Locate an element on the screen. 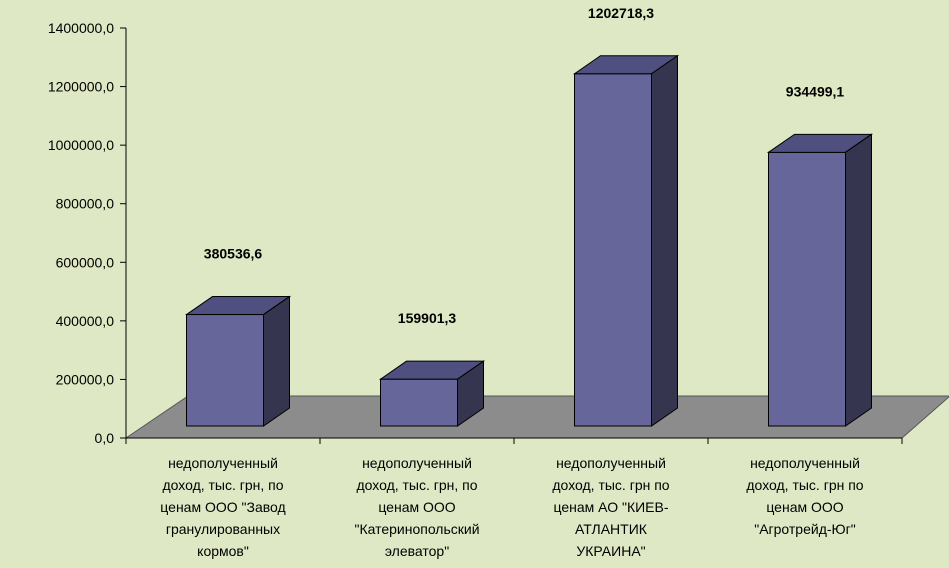  x-category-label-line: ценам АО "КИЕВ- is located at coordinates (610, 507).